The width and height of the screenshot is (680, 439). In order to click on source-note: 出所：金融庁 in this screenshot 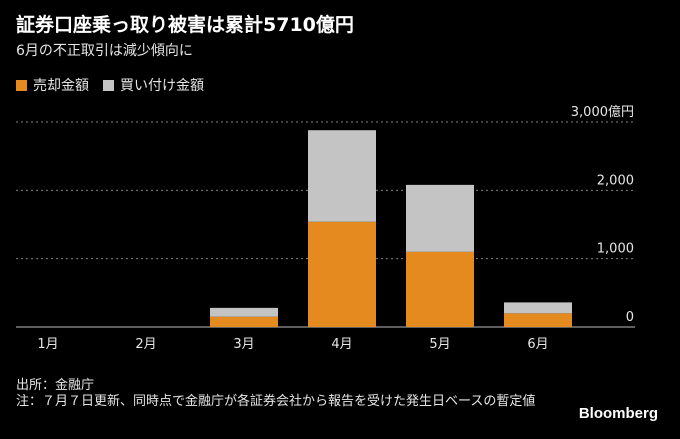, I will do `click(55, 385)`.